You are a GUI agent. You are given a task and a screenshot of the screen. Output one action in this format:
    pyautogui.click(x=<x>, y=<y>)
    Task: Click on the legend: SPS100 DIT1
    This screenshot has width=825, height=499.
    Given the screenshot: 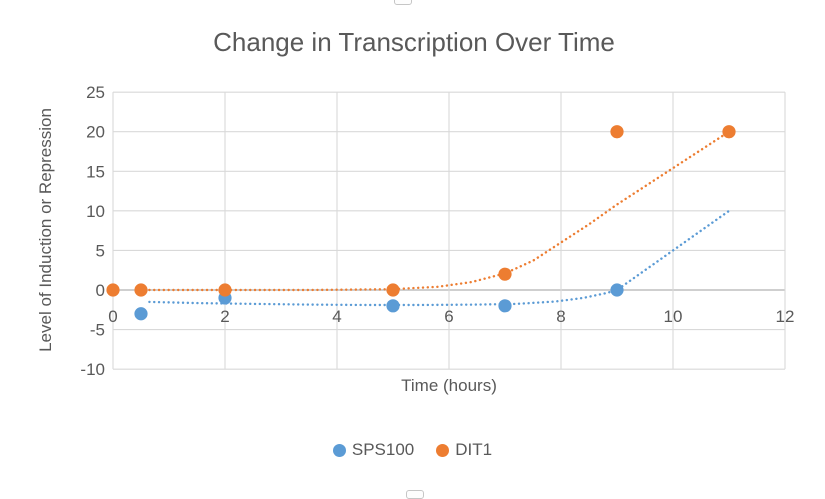 What is the action you would take?
    pyautogui.click(x=412, y=450)
    